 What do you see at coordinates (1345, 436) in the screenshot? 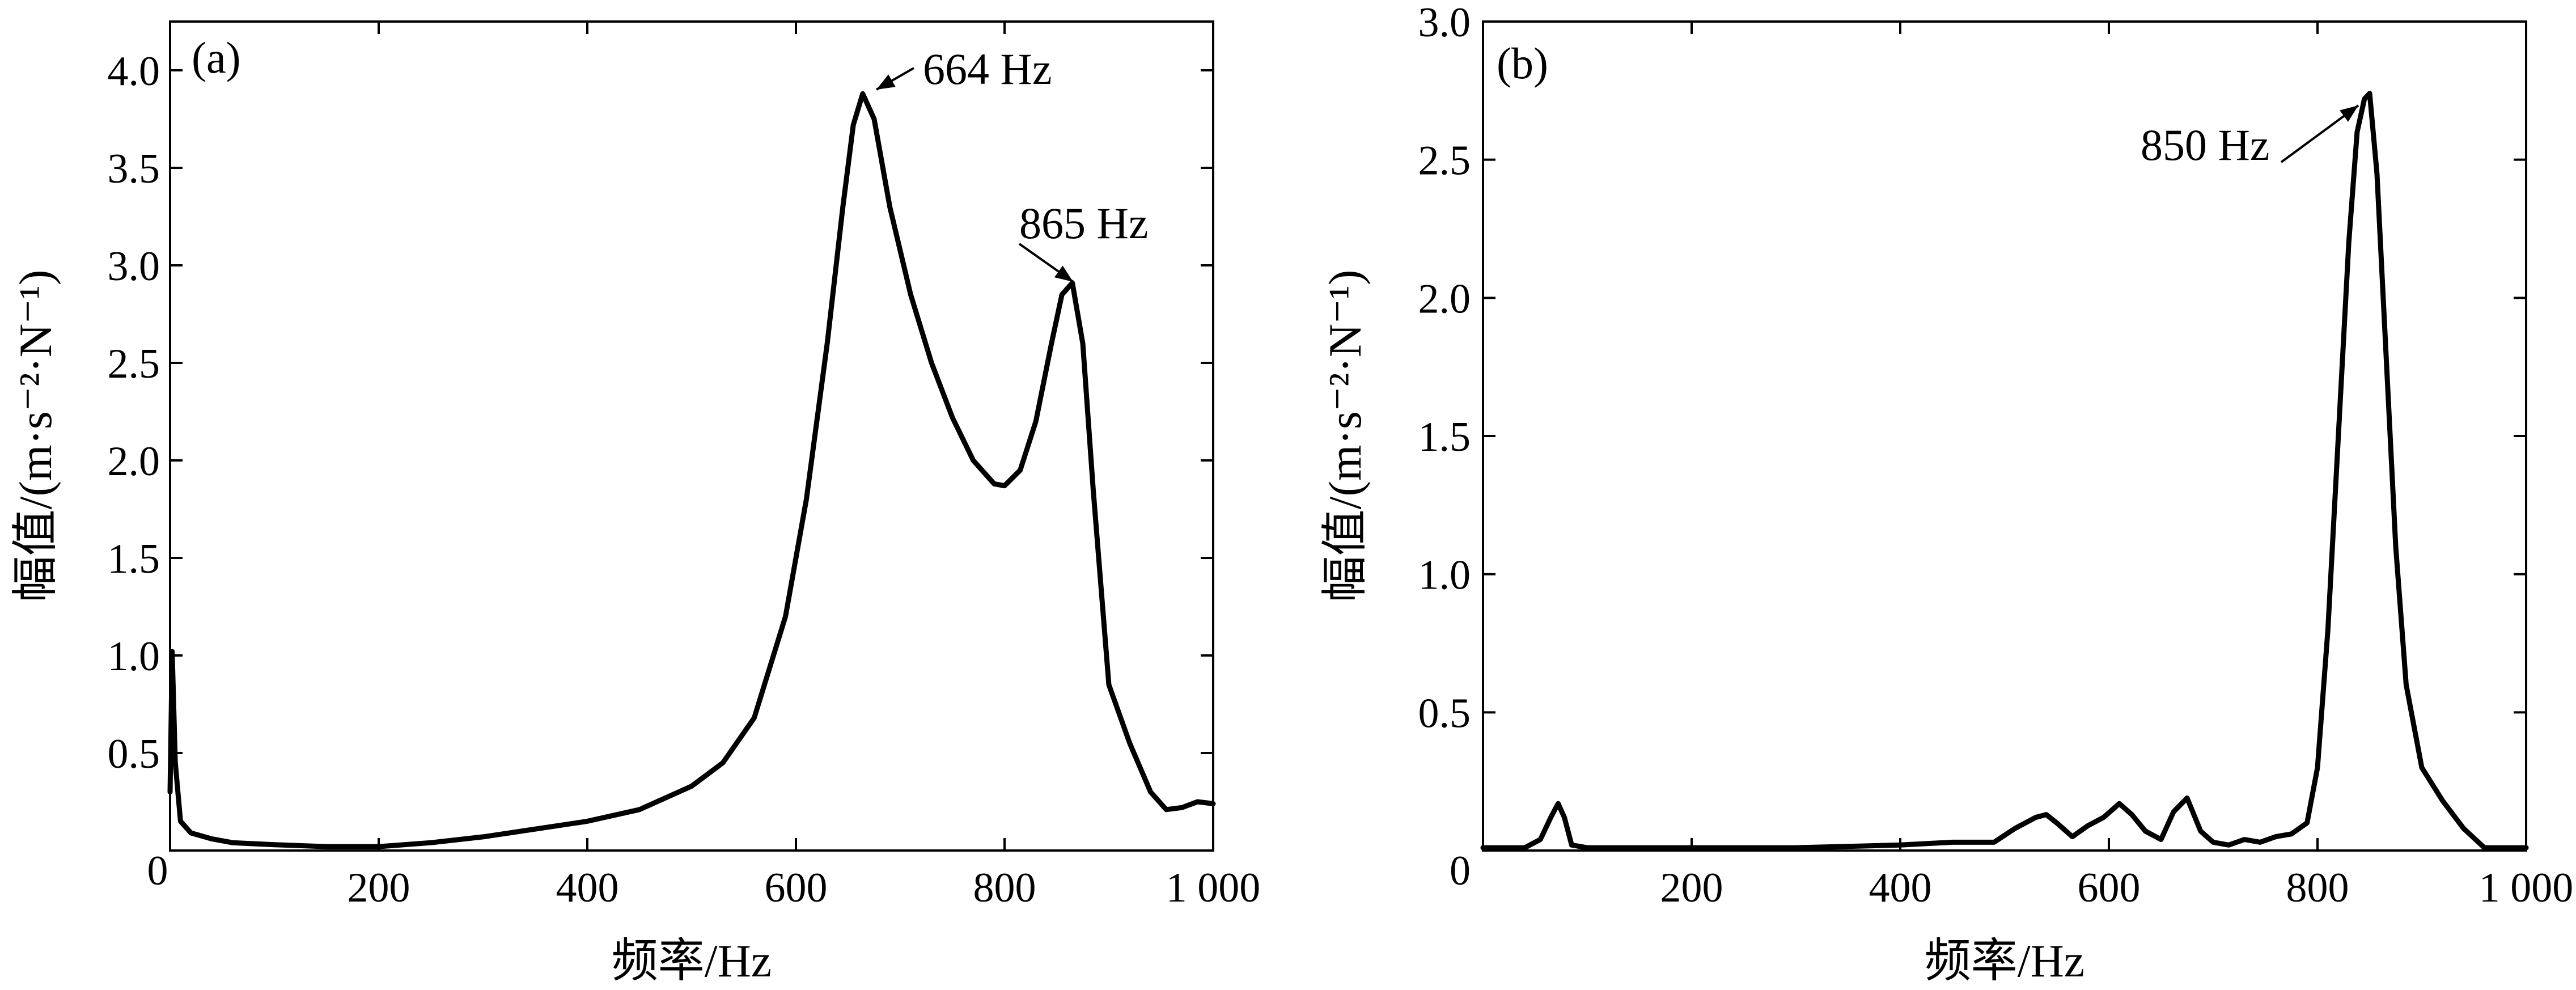
I see `panel-b-y-axis-title: 幅值/(m·s⁻²·N⁻¹)` at bounding box center [1345, 436].